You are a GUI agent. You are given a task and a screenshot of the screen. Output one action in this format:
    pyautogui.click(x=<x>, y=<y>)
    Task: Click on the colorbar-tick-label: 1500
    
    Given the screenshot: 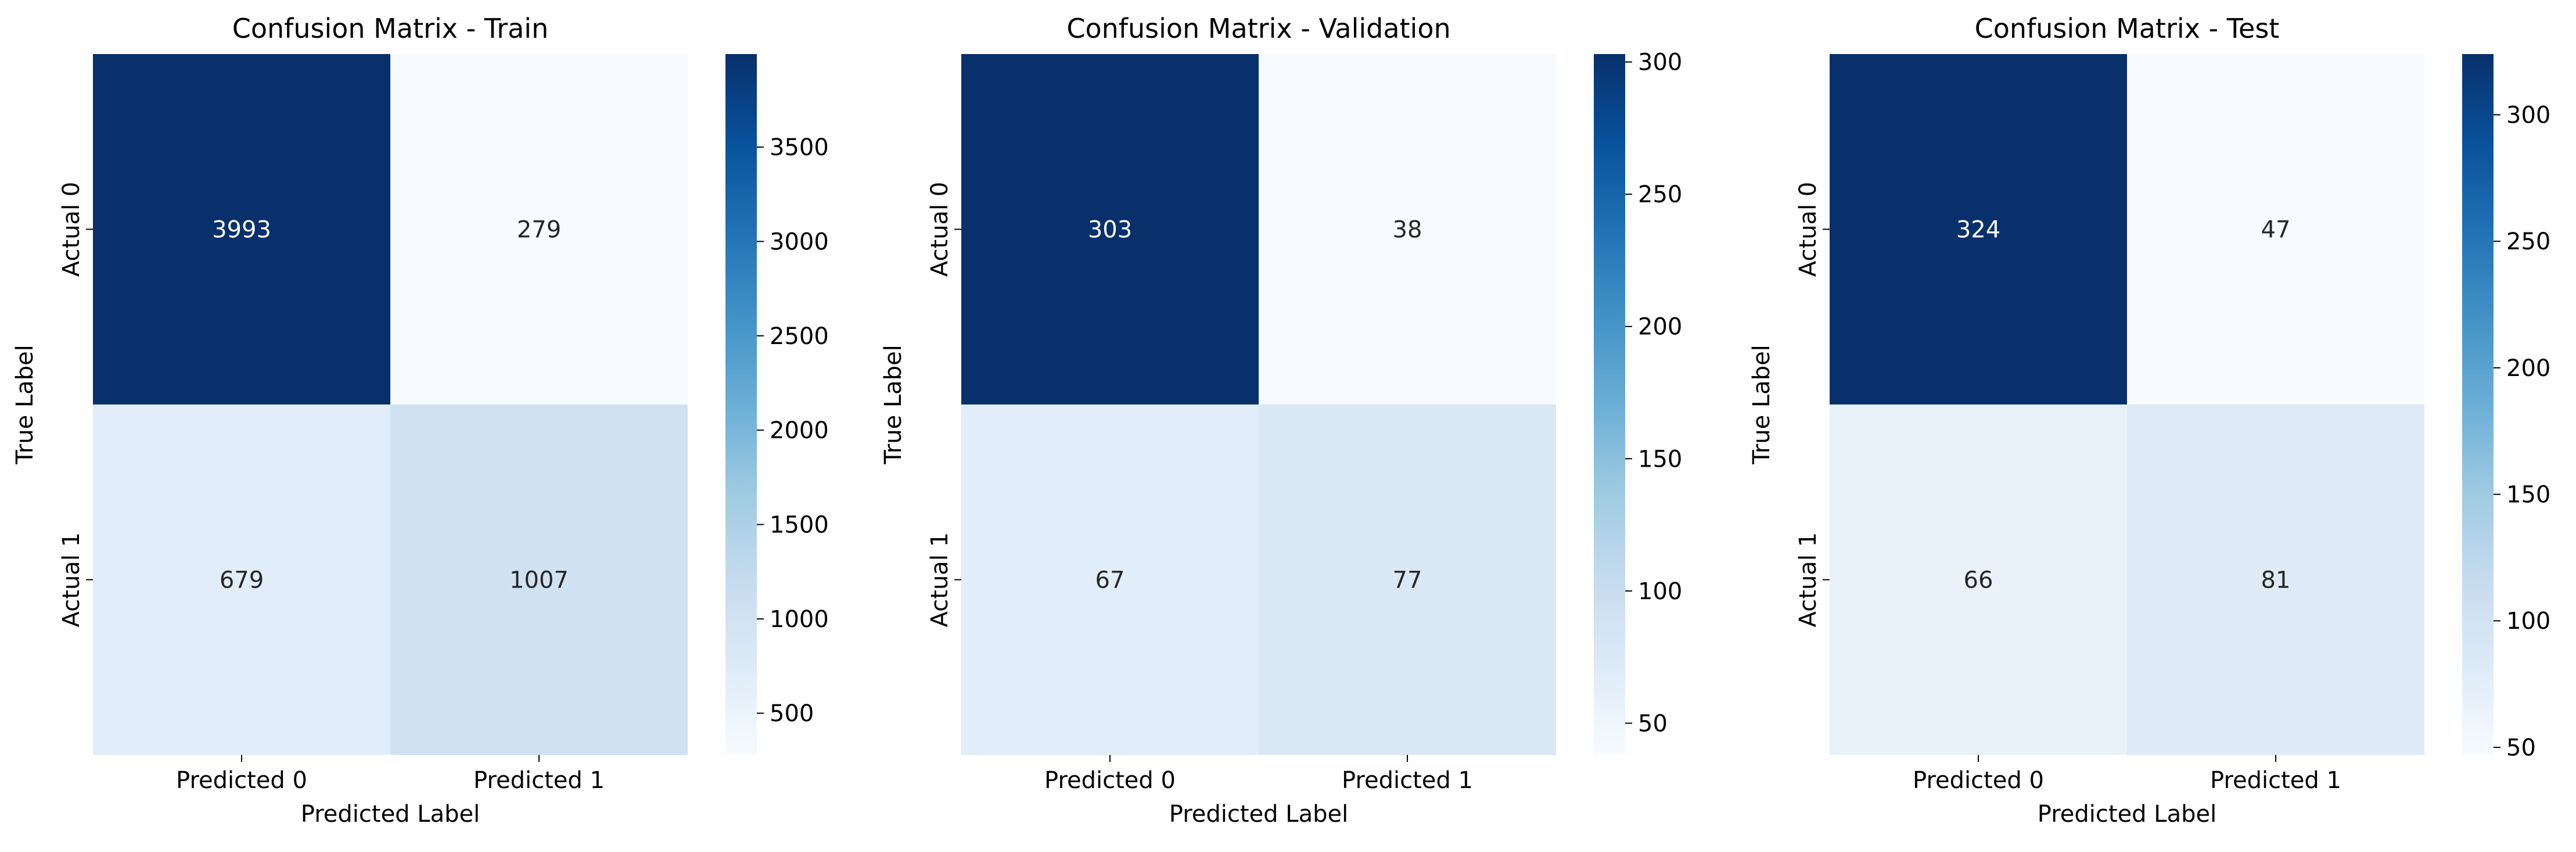 What is the action you would take?
    pyautogui.click(x=799, y=525)
    